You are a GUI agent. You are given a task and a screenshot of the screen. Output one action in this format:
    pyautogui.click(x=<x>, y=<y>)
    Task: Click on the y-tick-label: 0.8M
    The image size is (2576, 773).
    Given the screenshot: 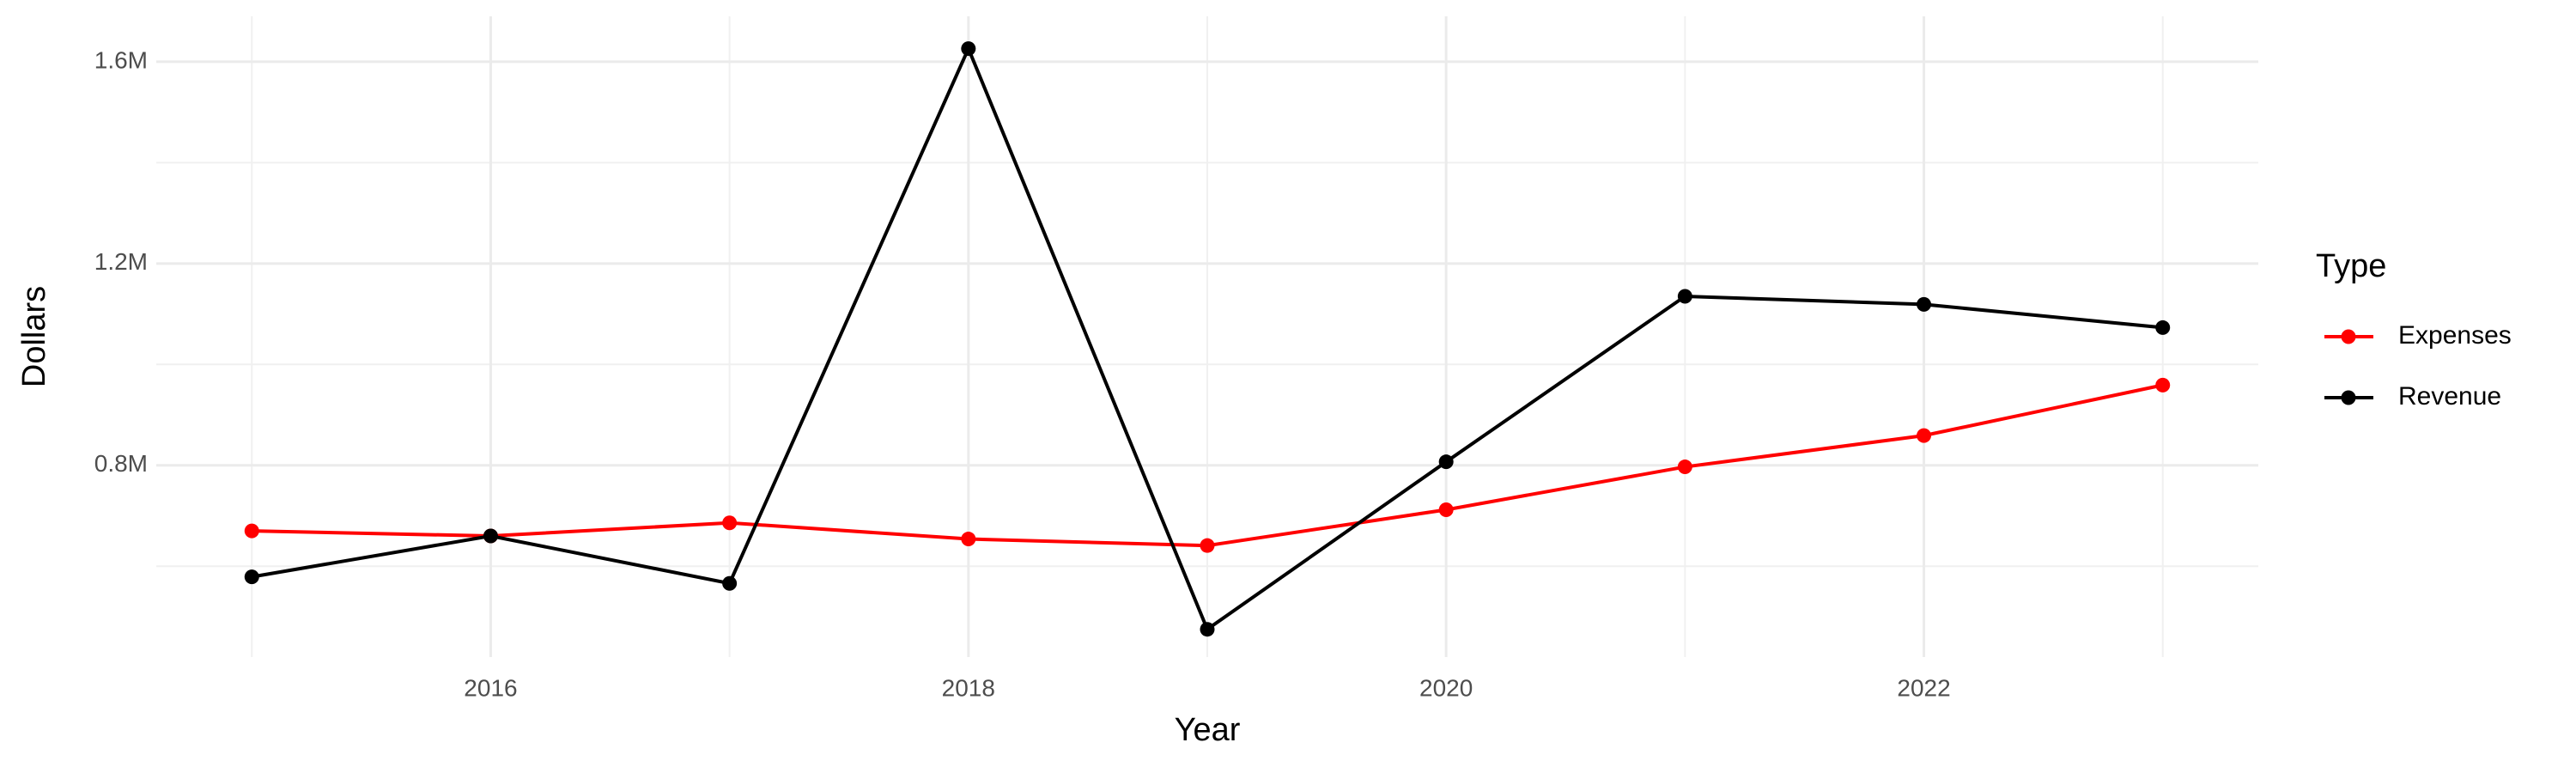 What is the action you would take?
    pyautogui.click(x=121, y=464)
    